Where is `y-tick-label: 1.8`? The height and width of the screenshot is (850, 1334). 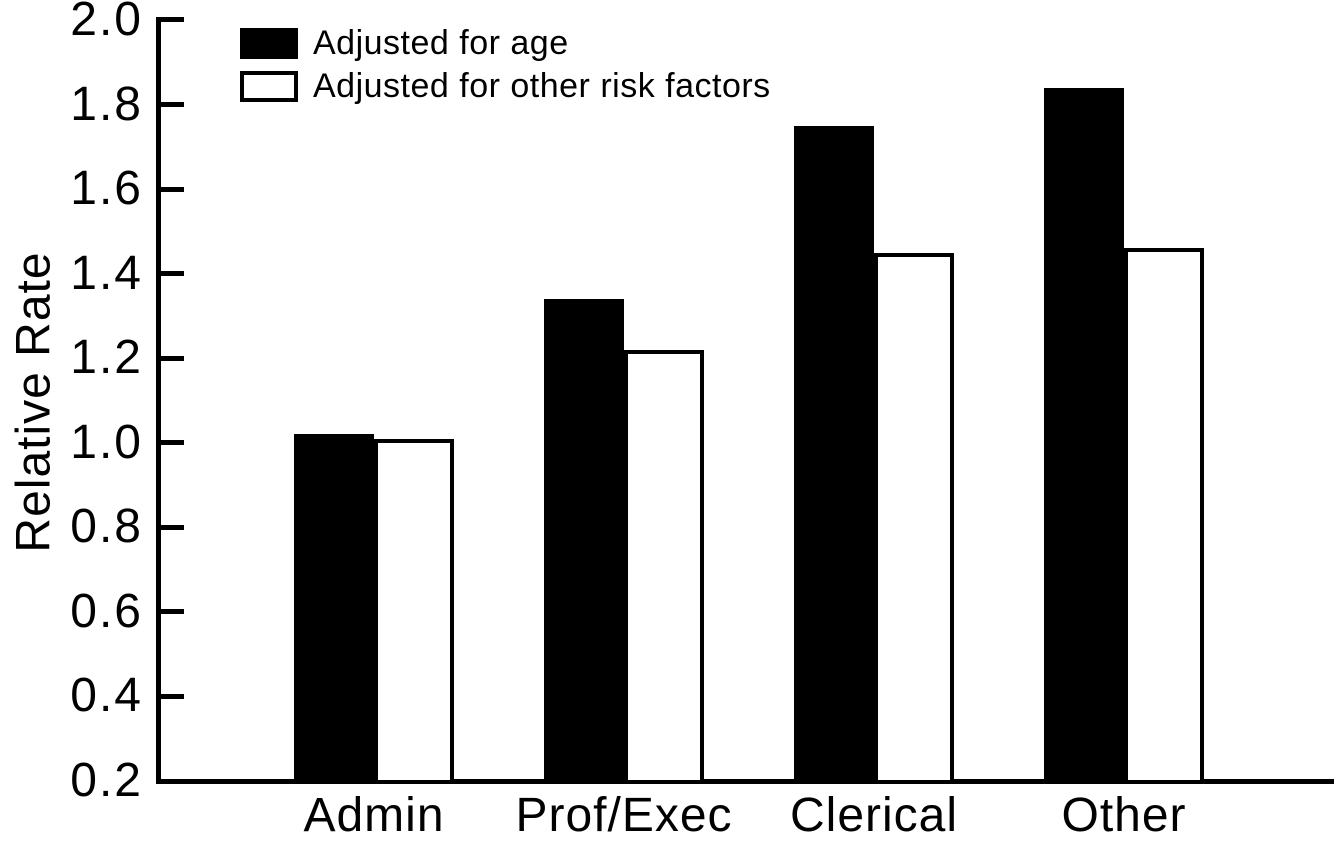 y-tick-label: 1.8 is located at coordinates (106, 104).